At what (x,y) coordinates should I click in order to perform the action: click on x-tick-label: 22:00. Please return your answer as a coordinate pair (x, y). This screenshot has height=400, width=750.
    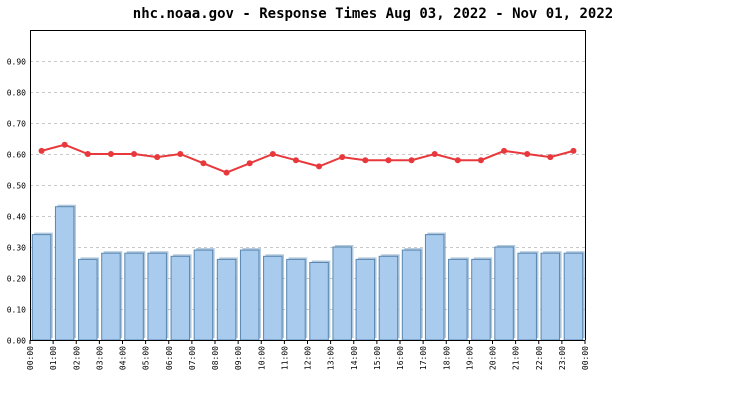
    Looking at the image, I should click on (539, 358).